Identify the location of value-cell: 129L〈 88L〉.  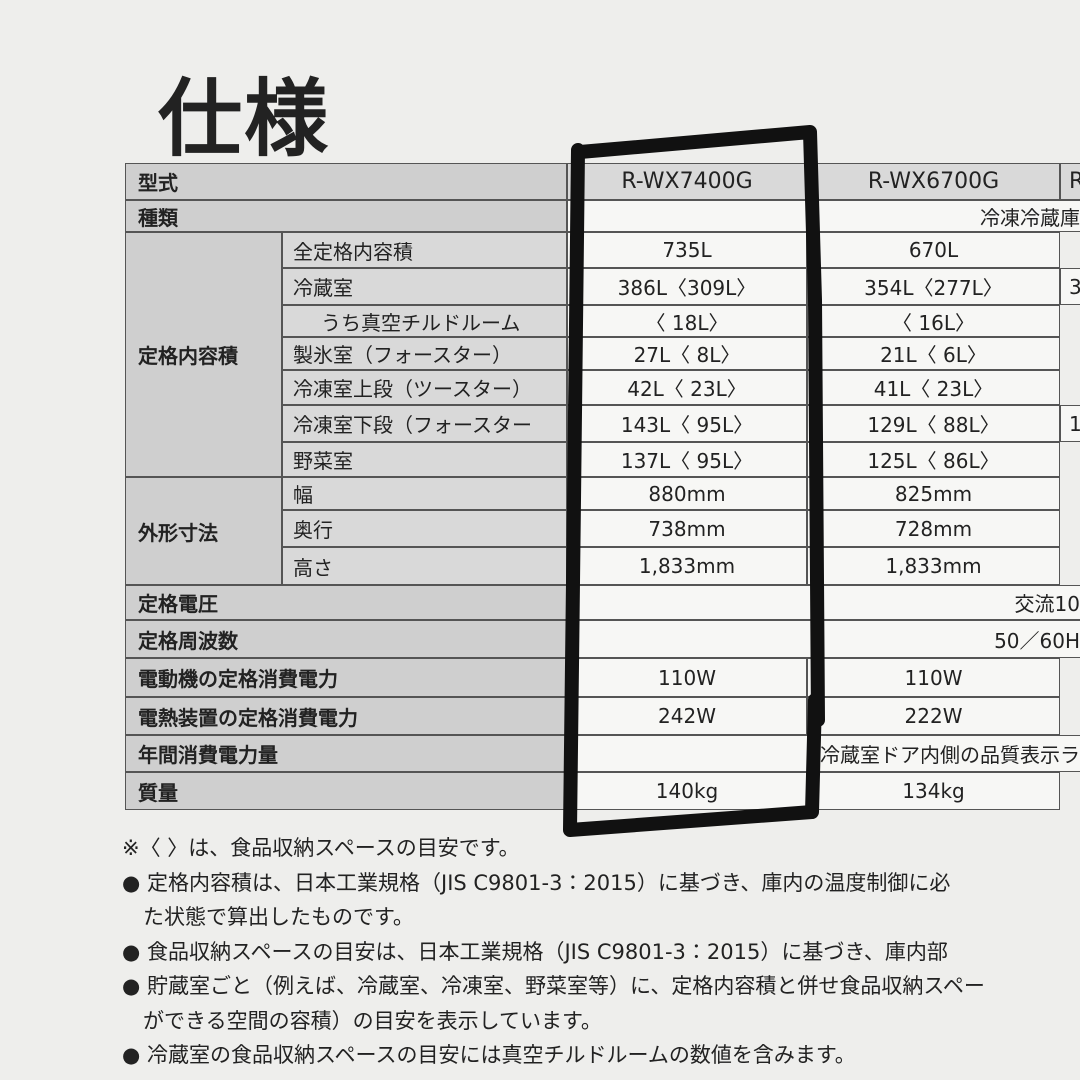
(933, 423).